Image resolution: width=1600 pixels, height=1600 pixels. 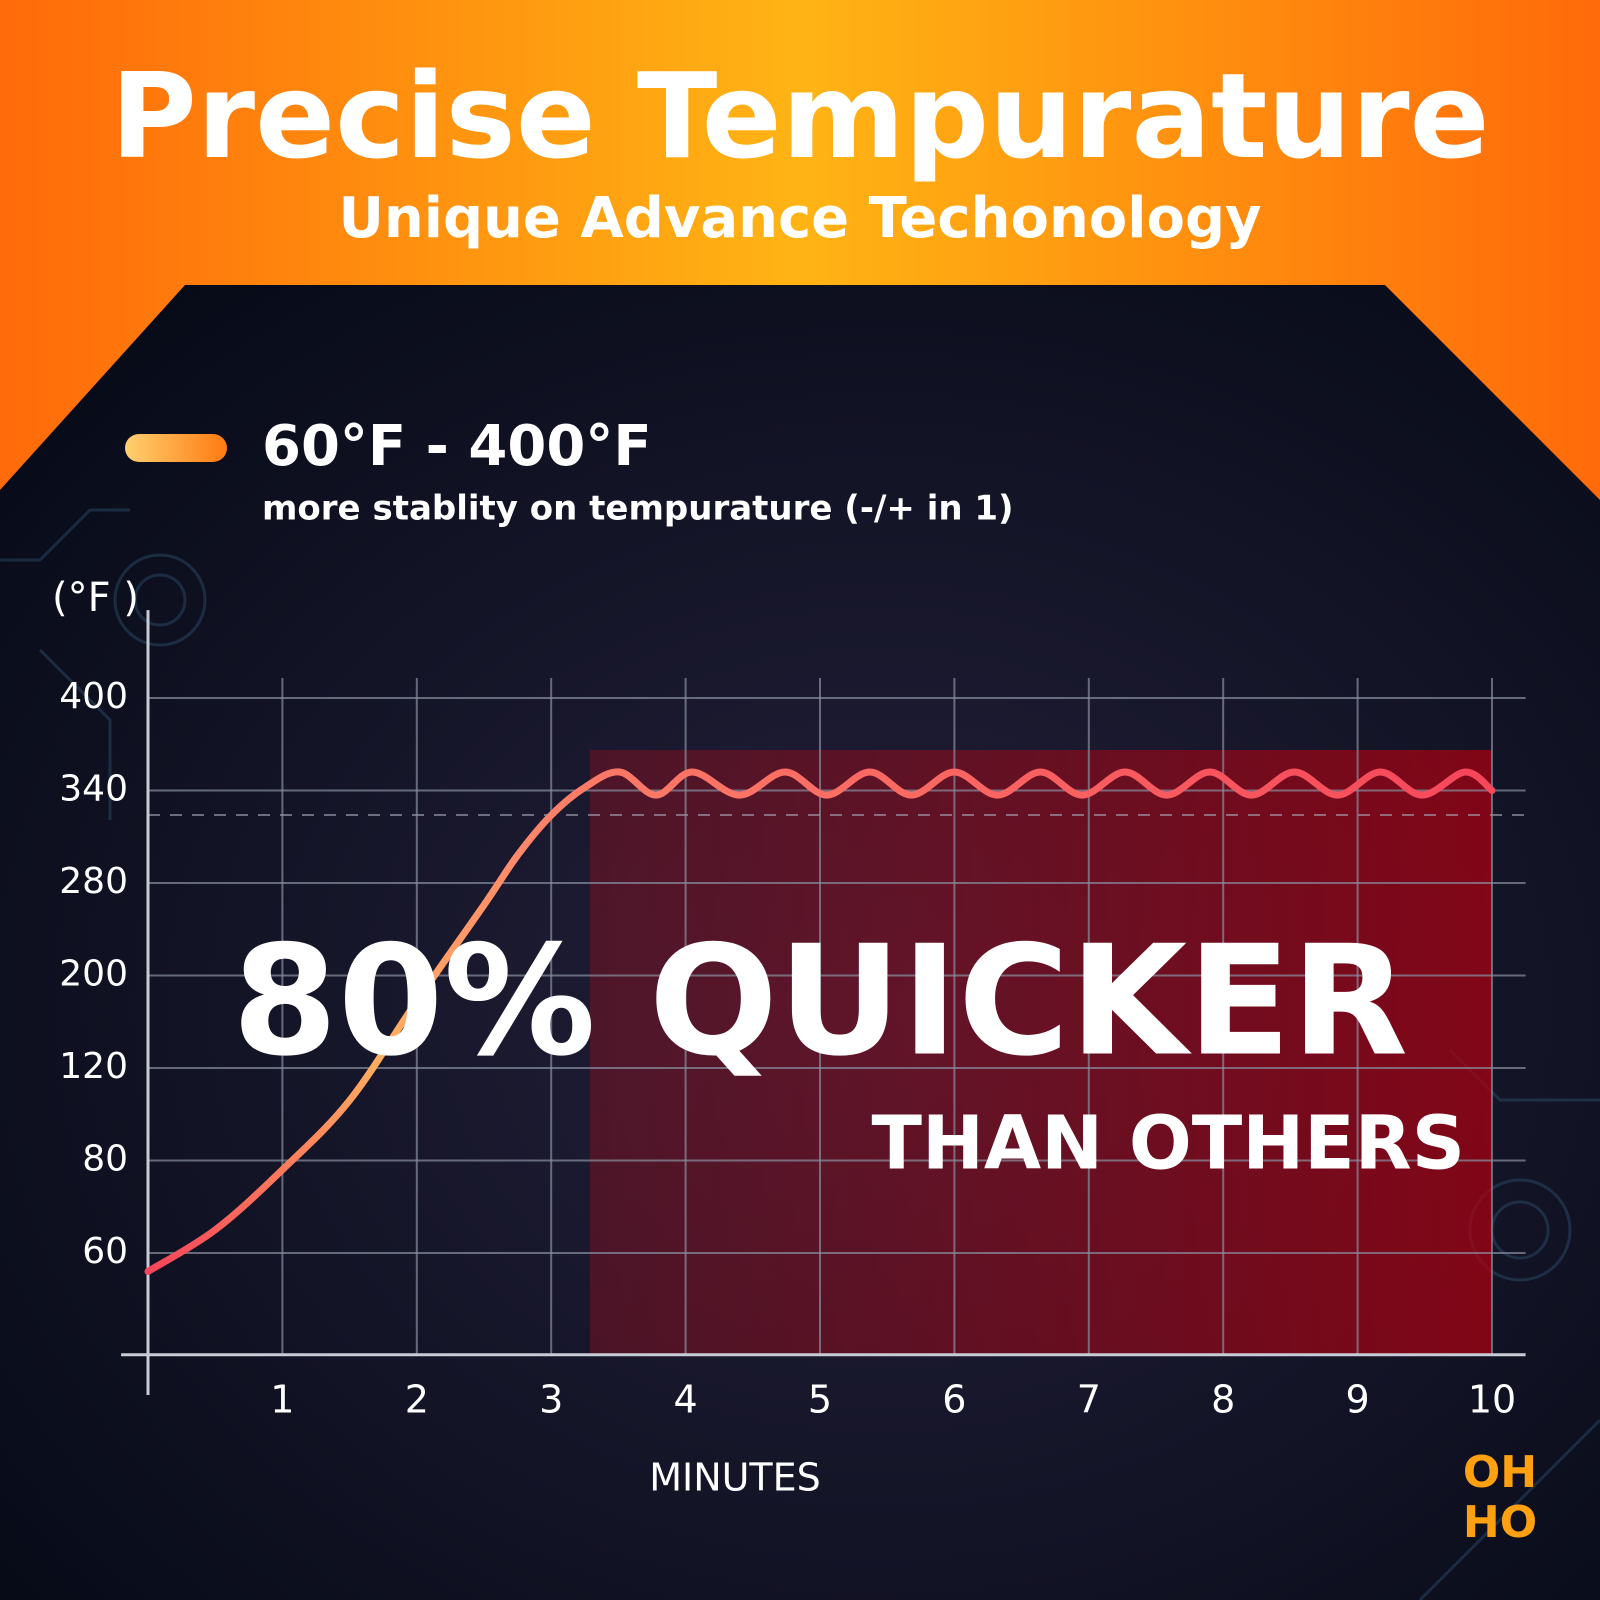 What do you see at coordinates (93, 789) in the screenshot?
I see `y-tick-label: 340` at bounding box center [93, 789].